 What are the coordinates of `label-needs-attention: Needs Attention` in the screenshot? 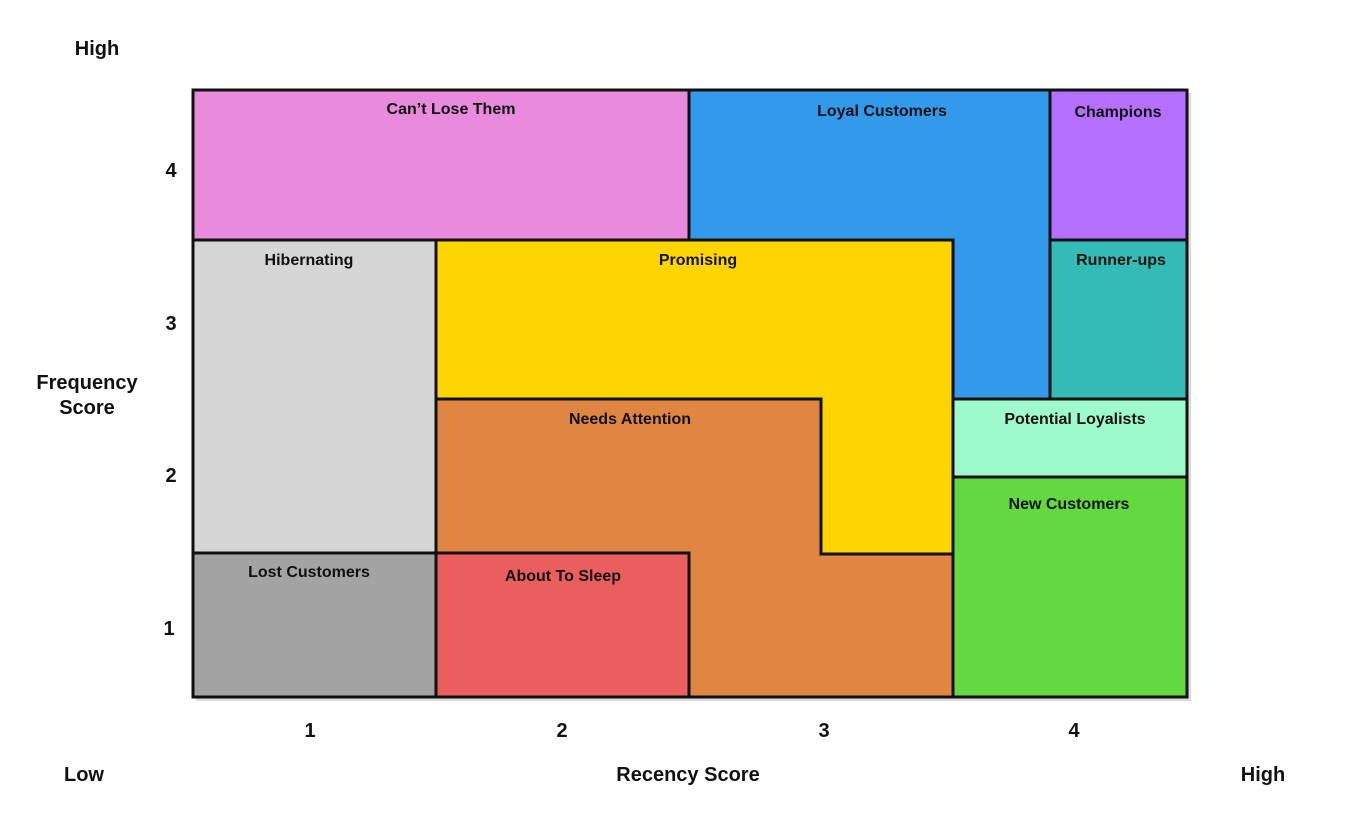 It's located at (630, 419).